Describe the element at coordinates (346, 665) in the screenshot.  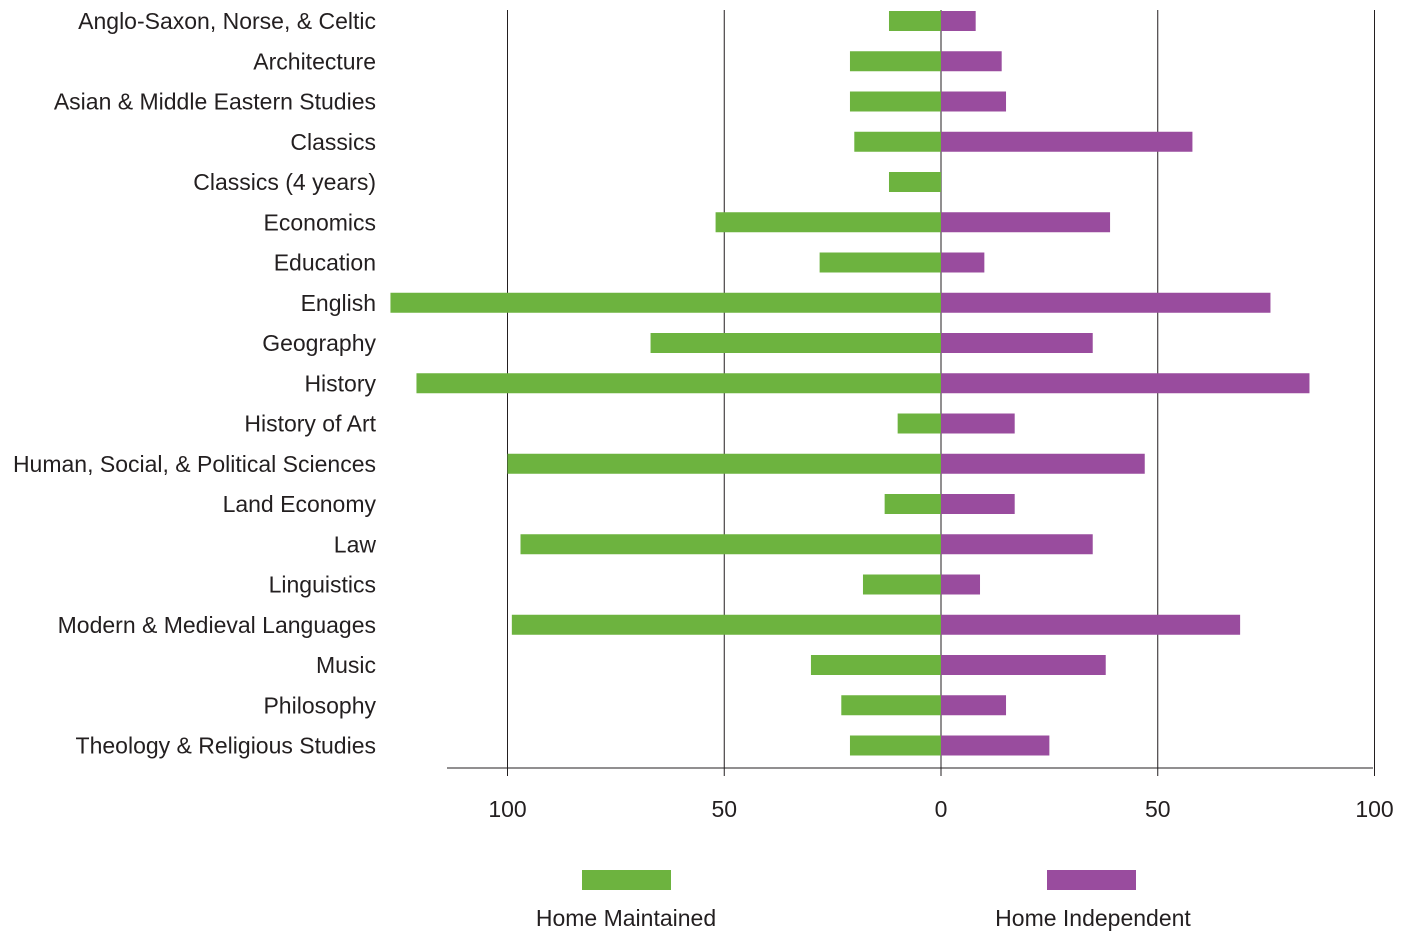
I see `category-label: Music` at that location.